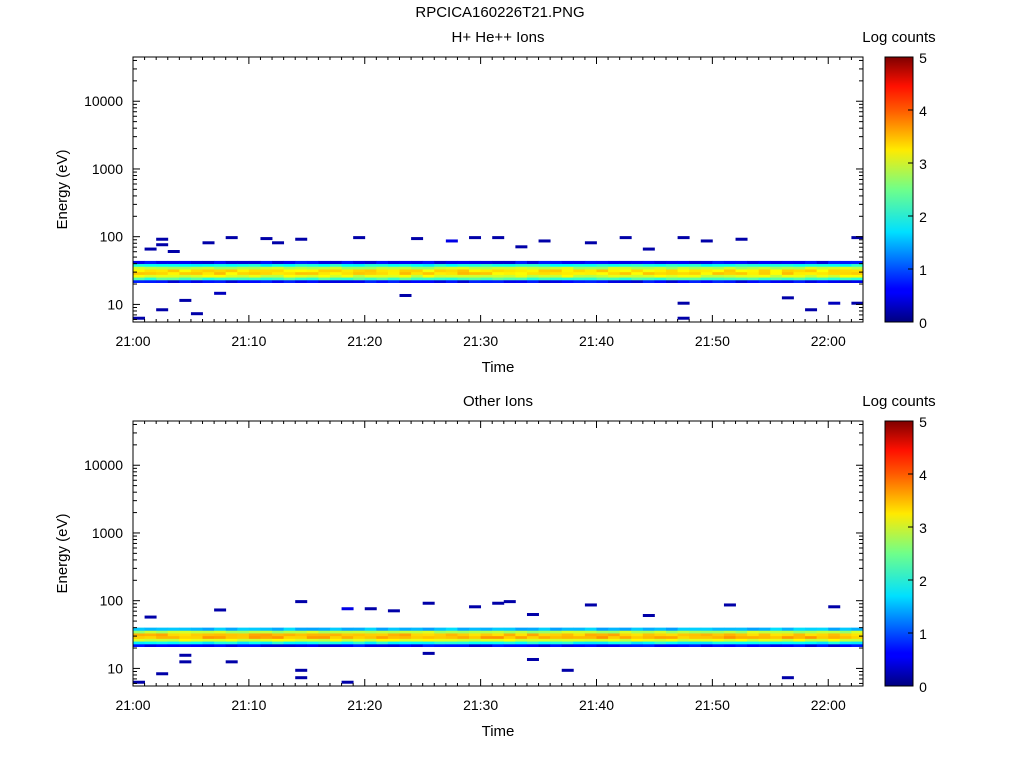 This screenshot has height=768, width=1024. What do you see at coordinates (898, 544) in the screenshot?
I see `colorbar: 0 1 2 3 4 5 Log counts` at bounding box center [898, 544].